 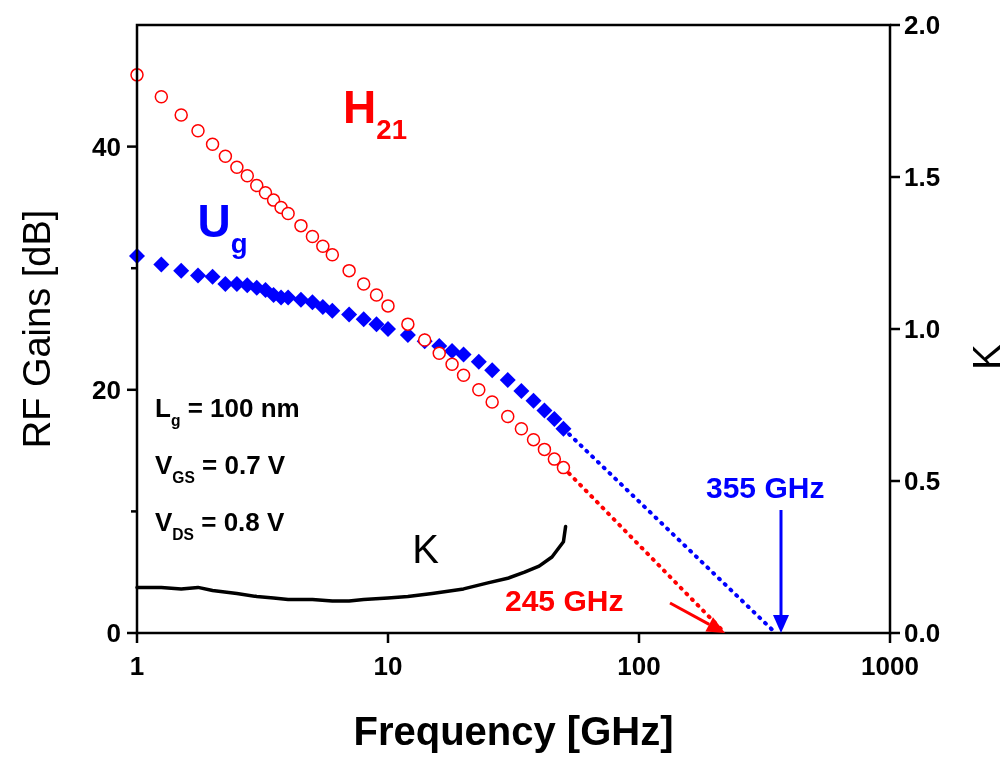 What do you see at coordinates (222, 226) in the screenshot?
I see `series-label: U$_{g}$` at bounding box center [222, 226].